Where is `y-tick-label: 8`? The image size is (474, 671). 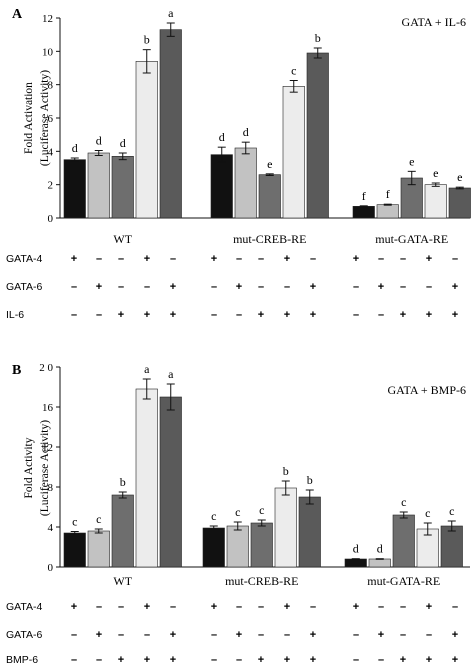
y-tick-label: 8 is located at coordinates (51, 488).